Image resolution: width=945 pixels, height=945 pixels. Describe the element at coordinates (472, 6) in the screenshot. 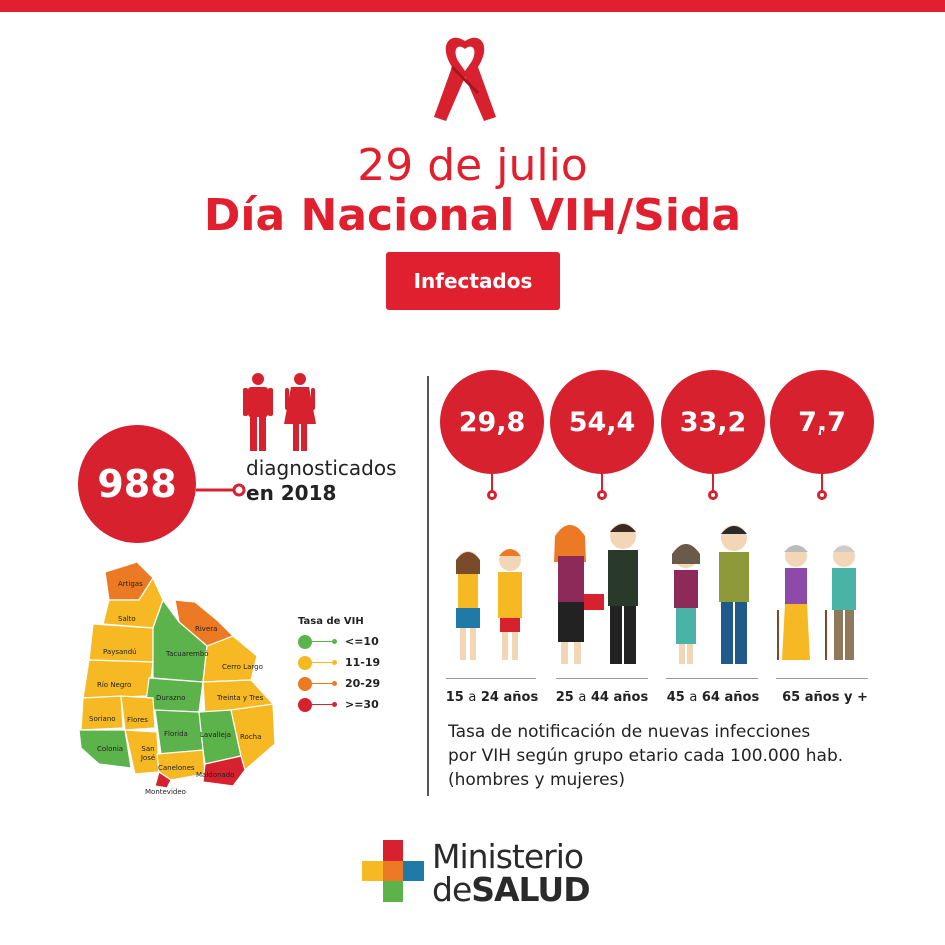

I see `top-accent-bar` at that location.